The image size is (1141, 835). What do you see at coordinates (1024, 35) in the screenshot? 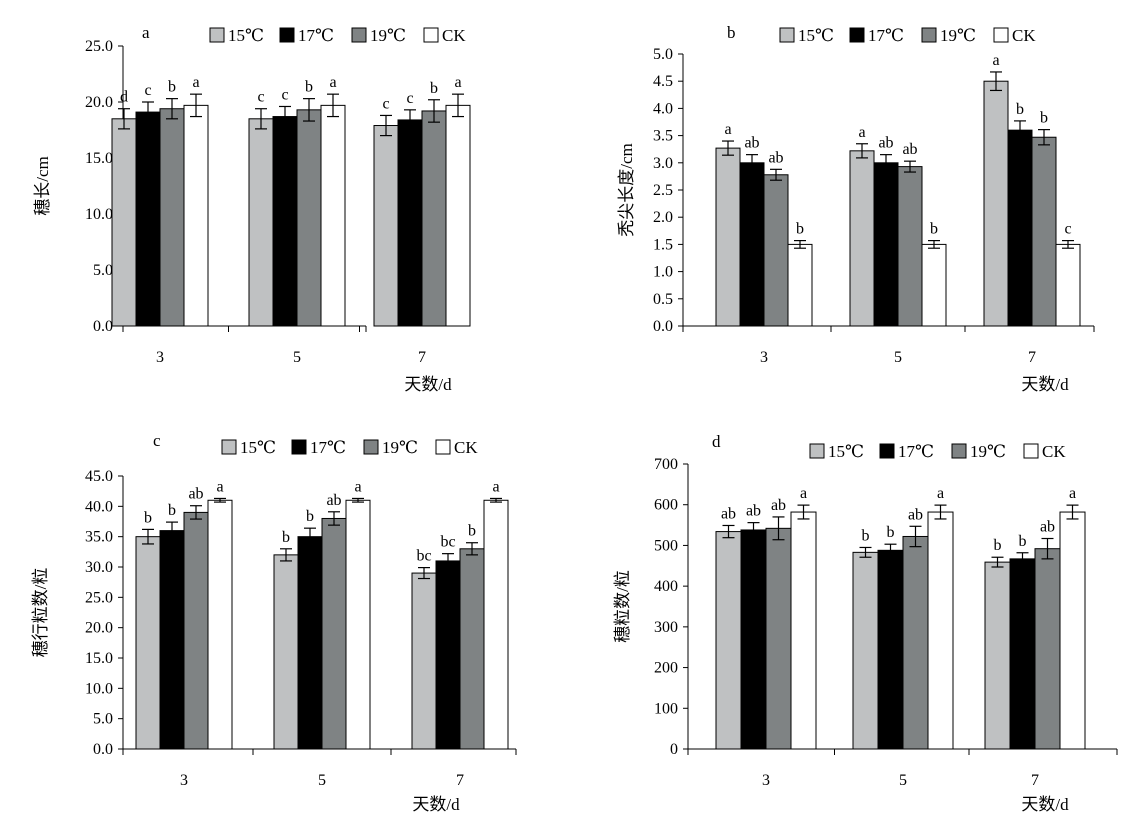
I see `legend-label: CK` at bounding box center [1024, 35].